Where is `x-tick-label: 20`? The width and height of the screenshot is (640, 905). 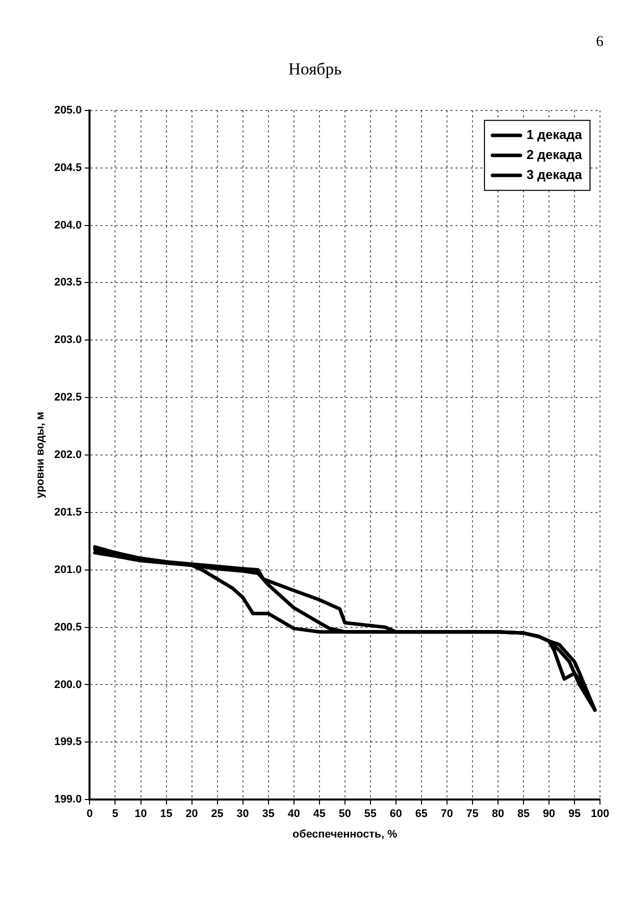
x-tick-label: 20 is located at coordinates (192, 814).